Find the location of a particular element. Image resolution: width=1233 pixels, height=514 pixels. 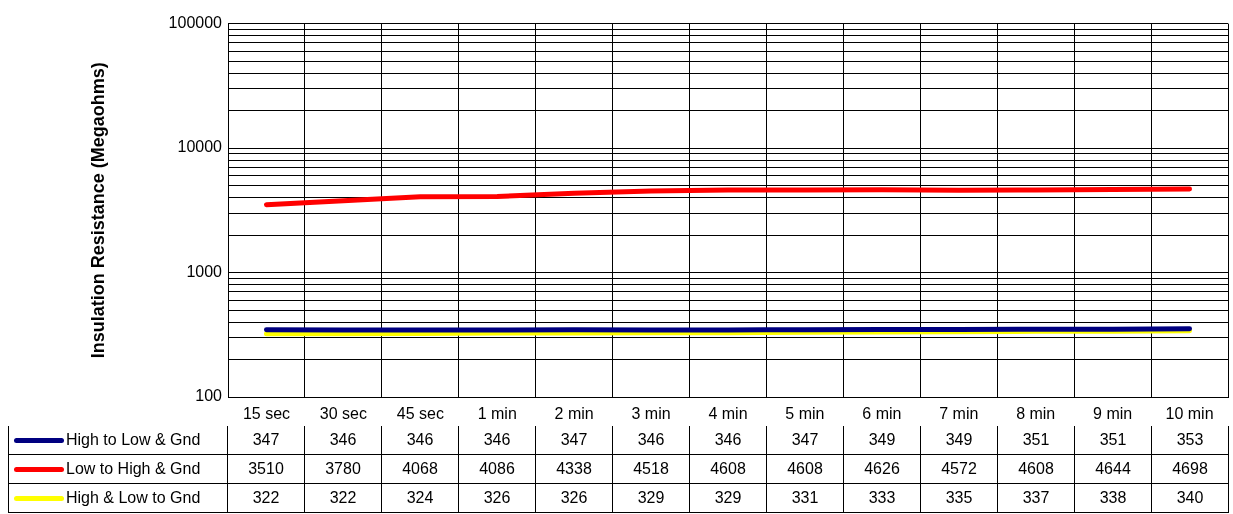

data-label: 335 is located at coordinates (959, 498).